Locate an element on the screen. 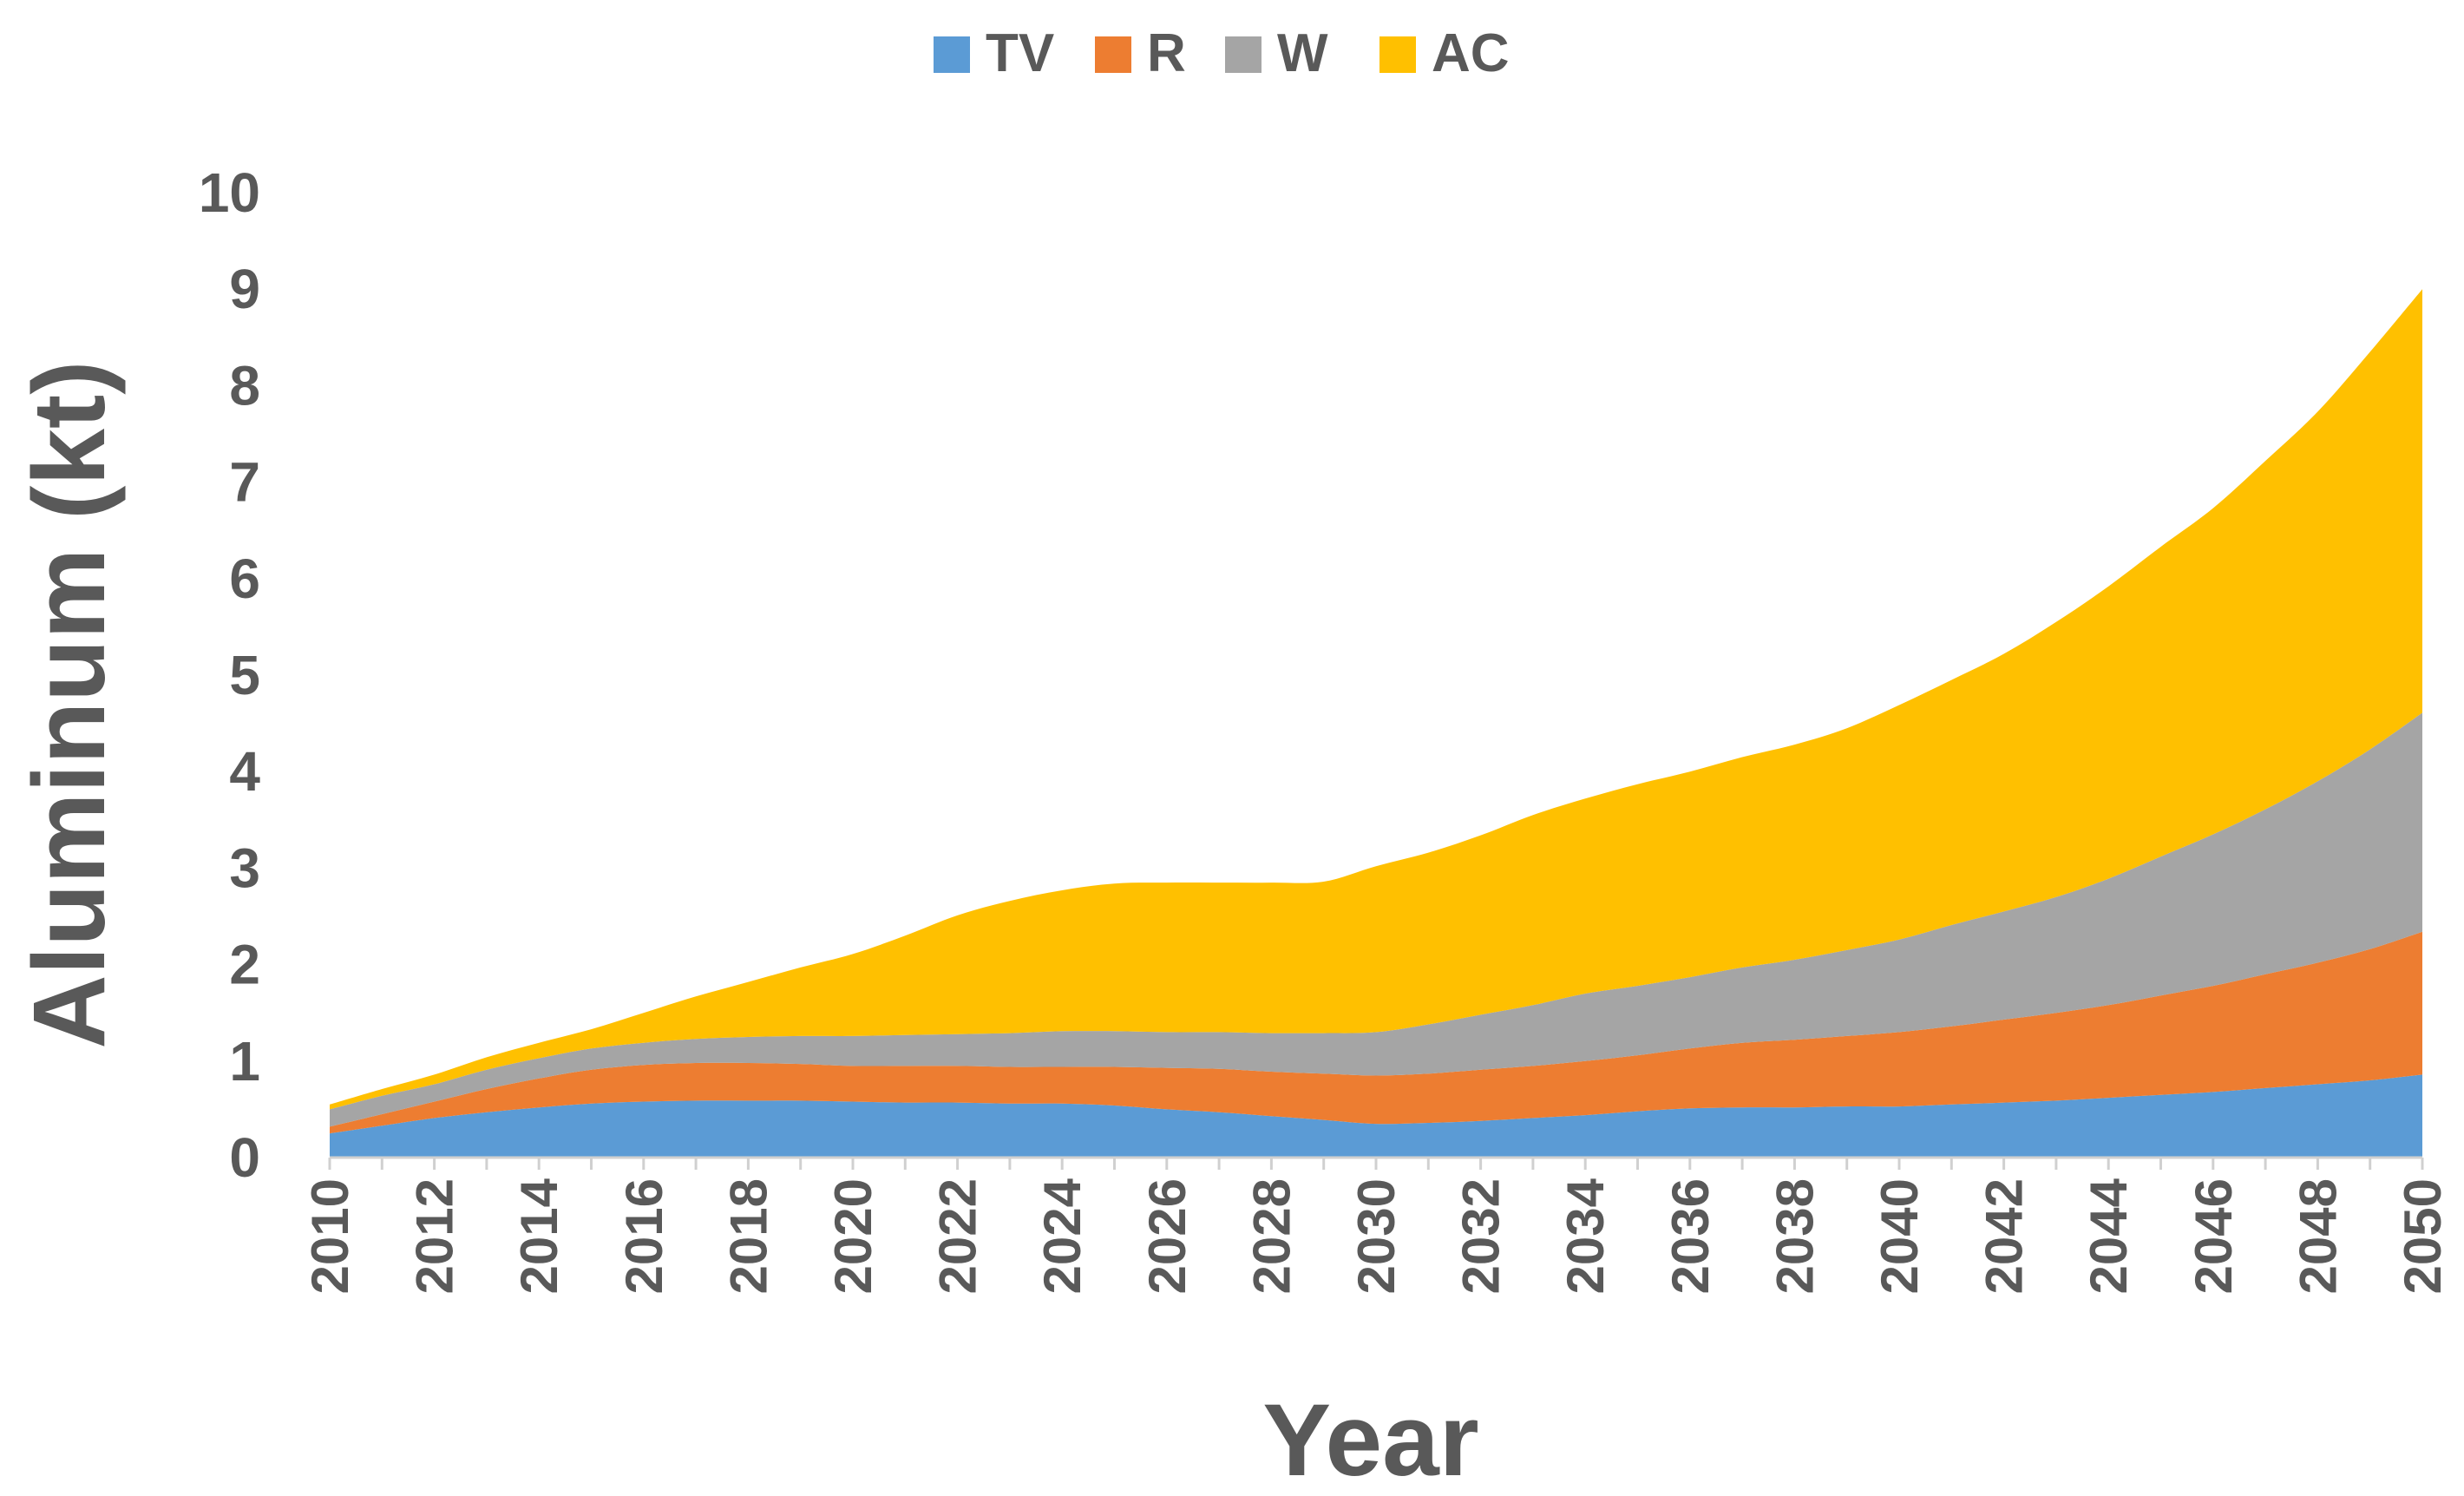  legend-label-ac: AC is located at coordinates (1471, 53).